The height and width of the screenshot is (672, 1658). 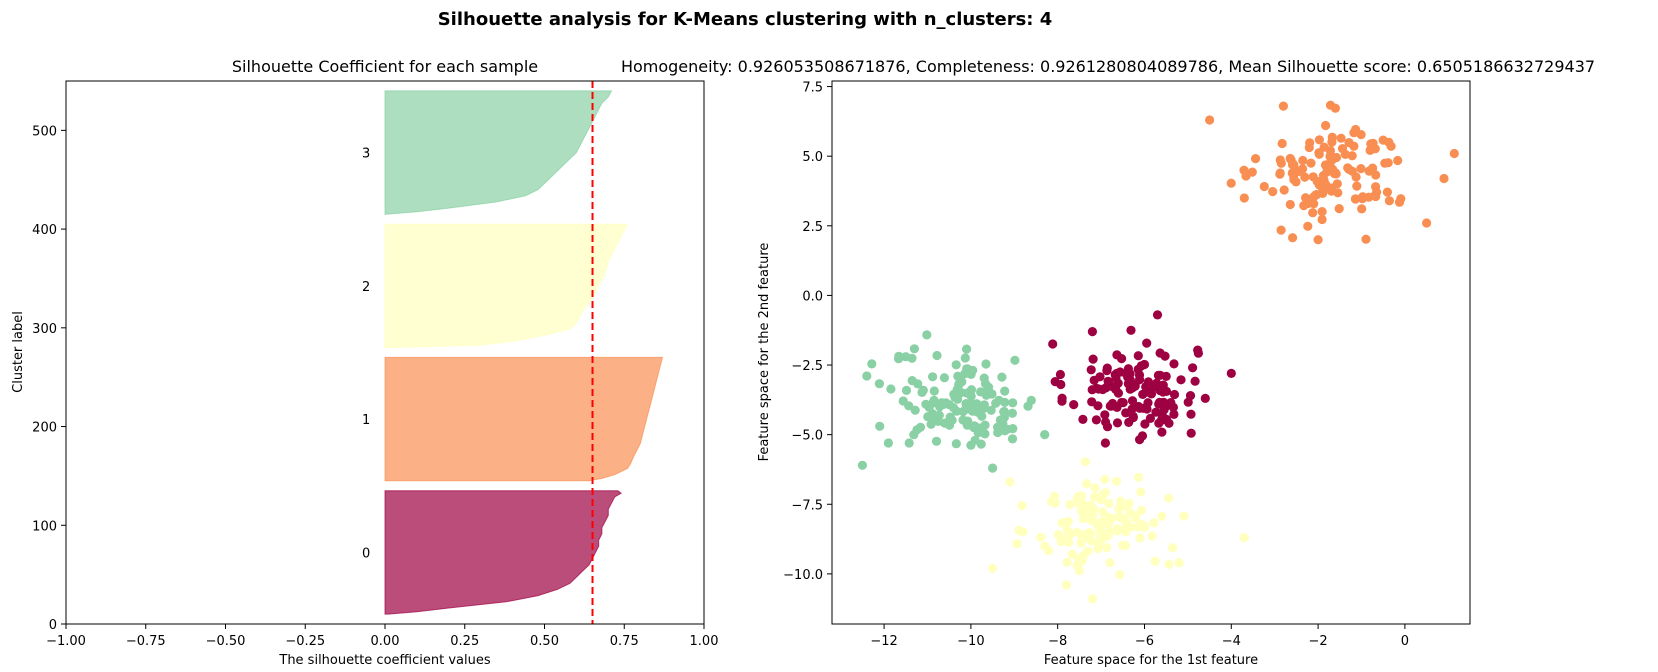 I want to click on y-tick-label: −7.5, so click(x=807, y=505).